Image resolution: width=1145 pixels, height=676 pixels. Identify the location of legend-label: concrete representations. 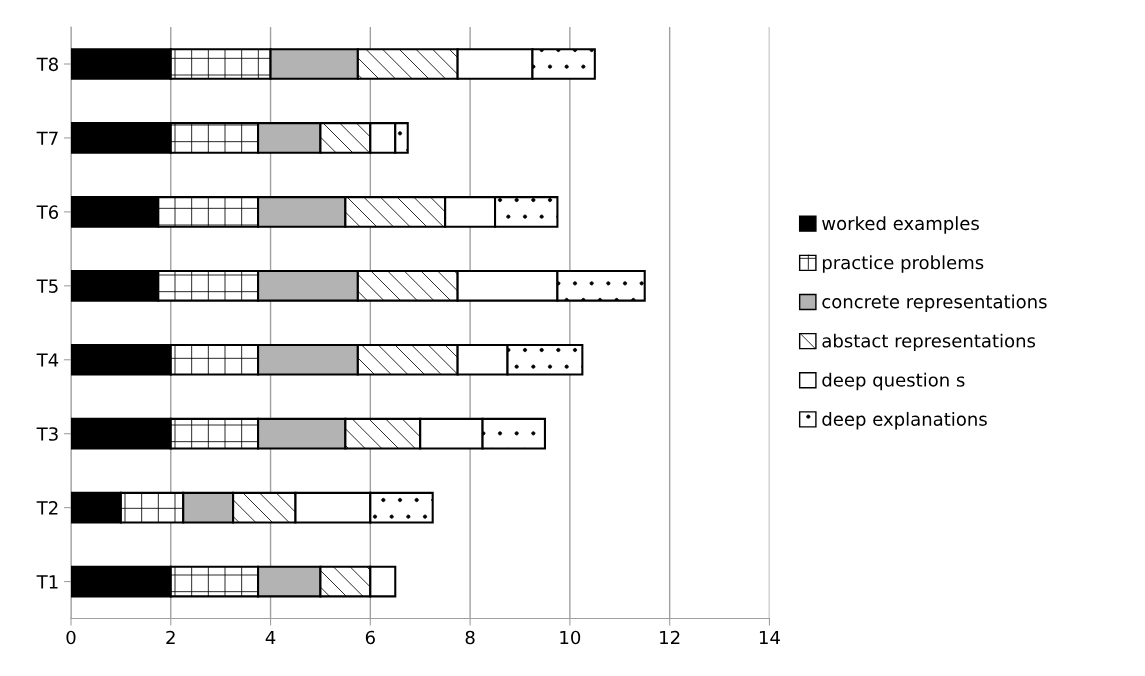
(934, 303).